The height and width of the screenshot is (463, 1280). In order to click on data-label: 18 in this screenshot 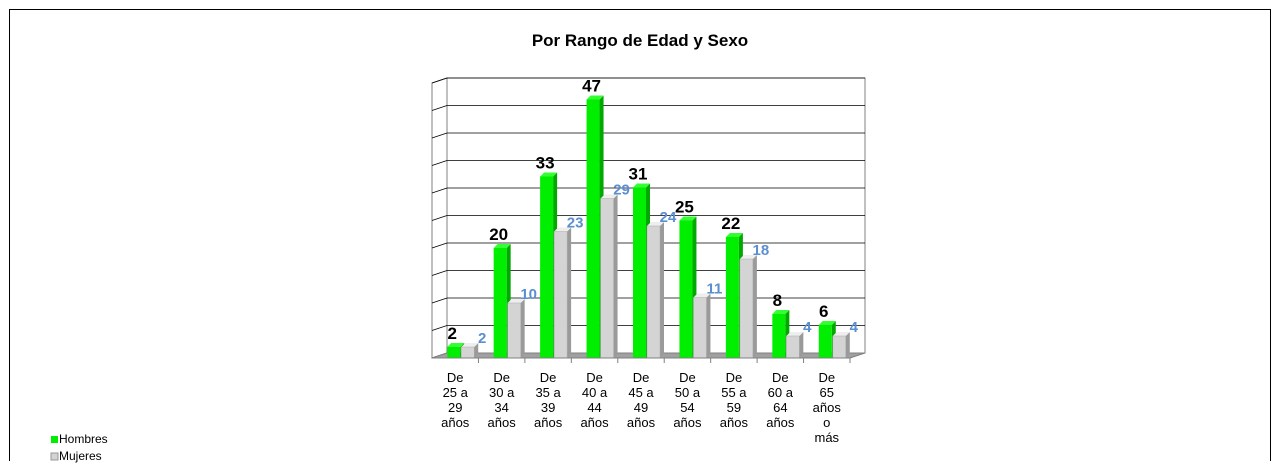, I will do `click(761, 250)`.